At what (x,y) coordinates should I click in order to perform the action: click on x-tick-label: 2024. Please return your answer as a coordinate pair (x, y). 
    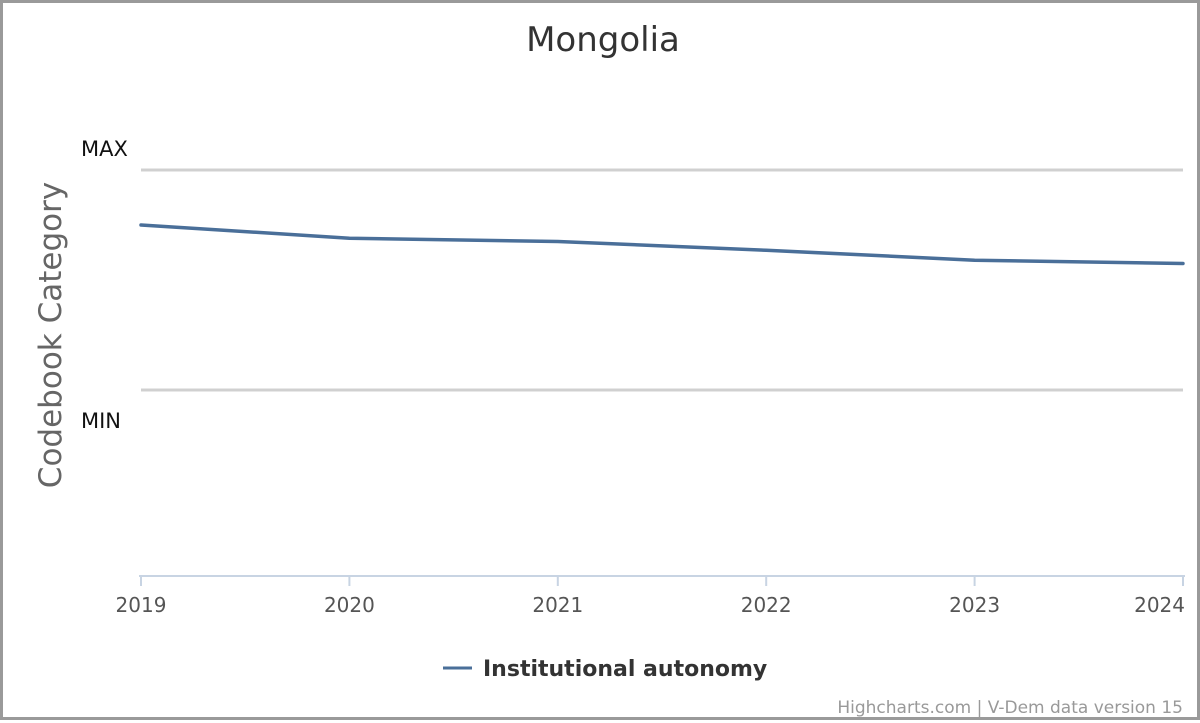
    Looking at the image, I should click on (1159, 605).